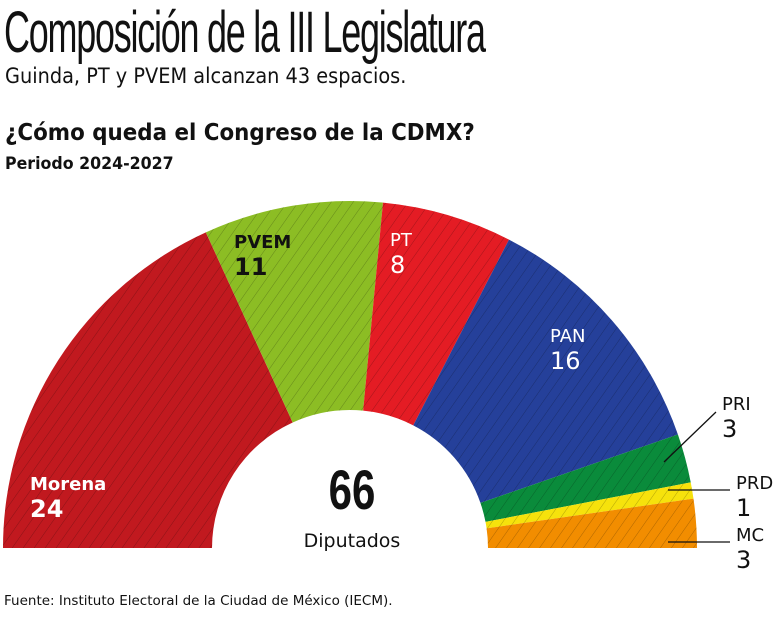 This screenshot has width=783, height=620. Describe the element at coordinates (401, 240) in the screenshot. I see `label-name: PT` at that location.